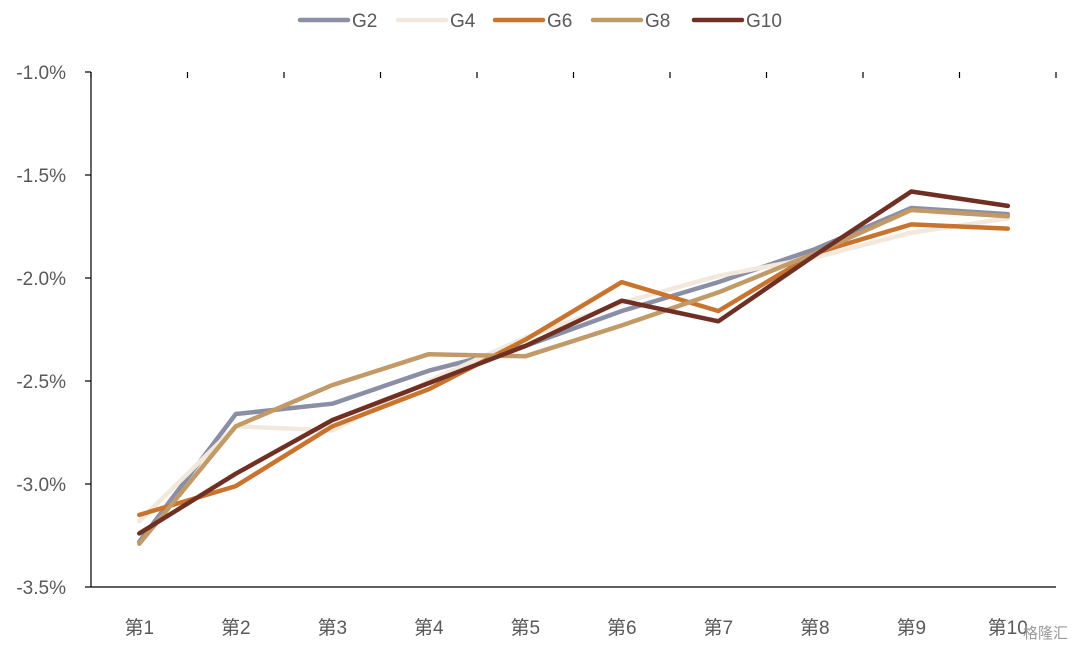  What do you see at coordinates (236, 628) in the screenshot?
I see `x-tick-label: 第2` at bounding box center [236, 628].